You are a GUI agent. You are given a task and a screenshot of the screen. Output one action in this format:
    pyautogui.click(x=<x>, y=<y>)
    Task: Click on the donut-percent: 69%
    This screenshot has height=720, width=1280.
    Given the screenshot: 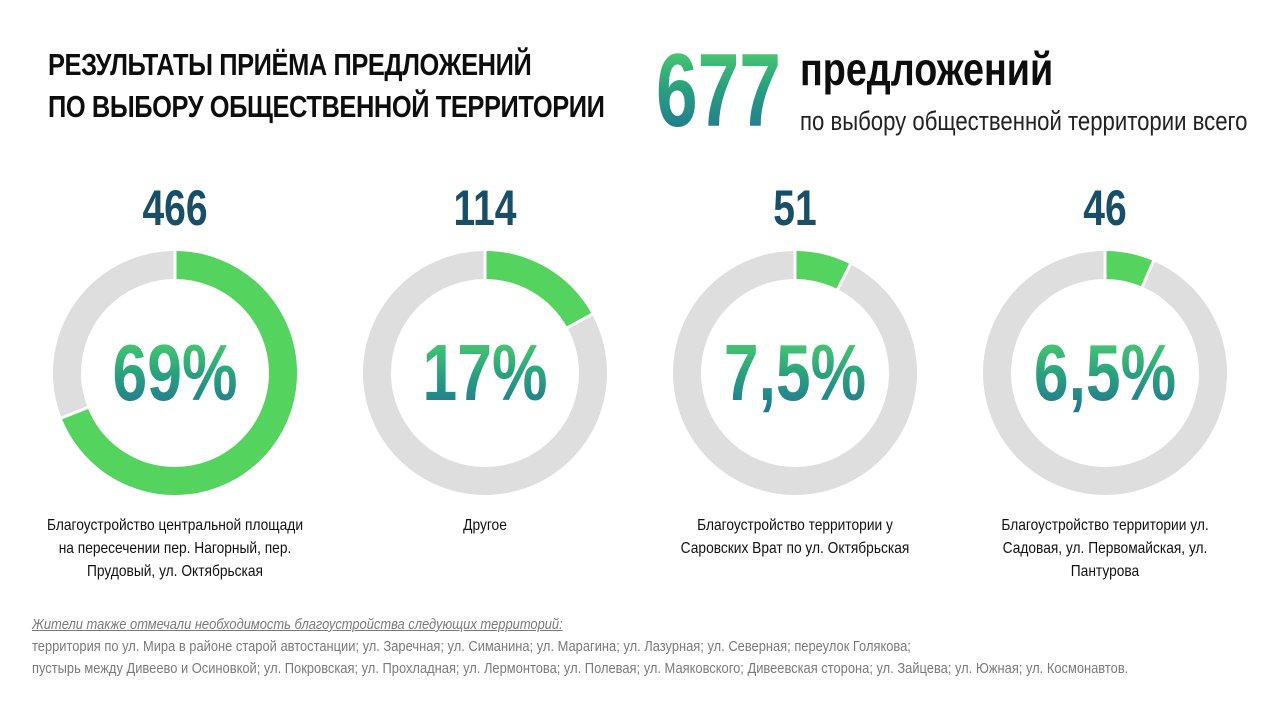 What is the action you would take?
    pyautogui.click(x=175, y=373)
    